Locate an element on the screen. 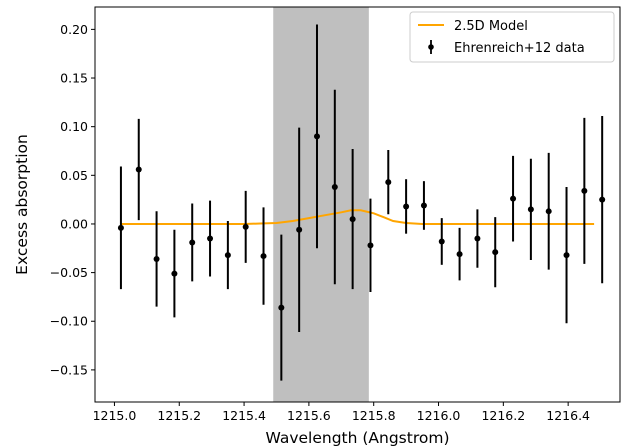  x-axis-label: Wavelength (Angstrom) is located at coordinates (357, 438).